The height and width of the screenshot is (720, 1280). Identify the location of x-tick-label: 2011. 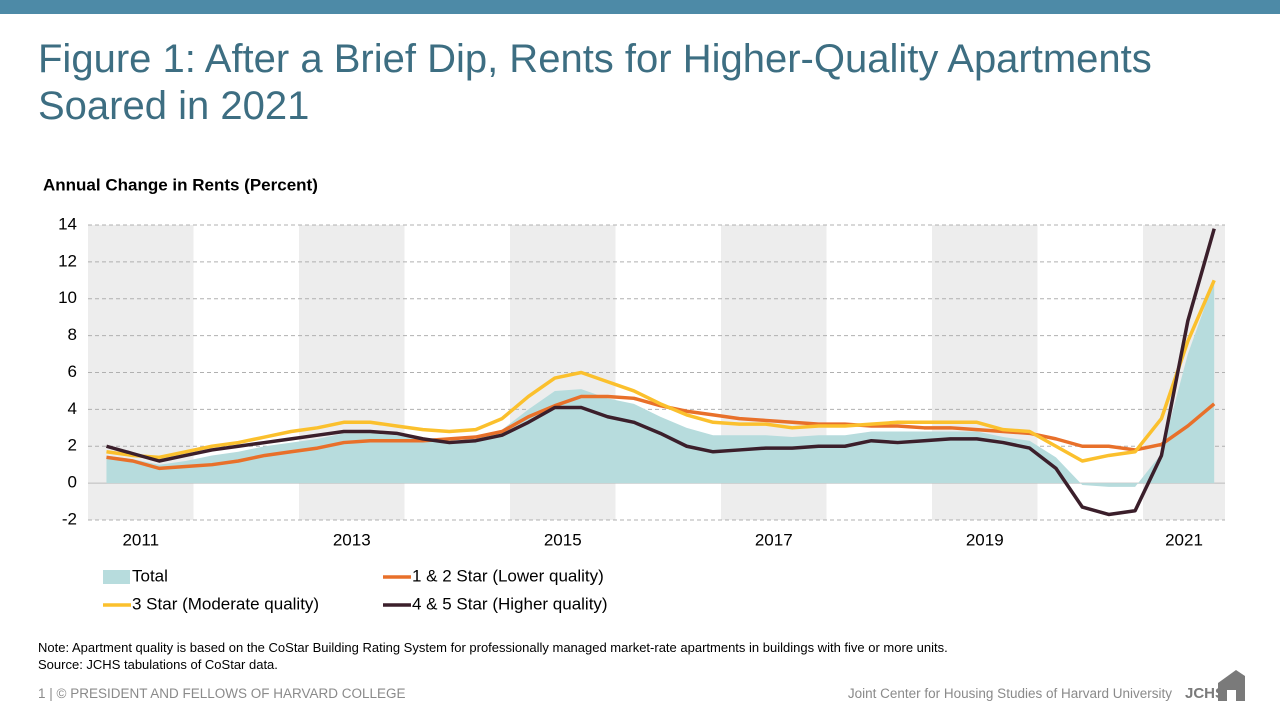
(140, 539).